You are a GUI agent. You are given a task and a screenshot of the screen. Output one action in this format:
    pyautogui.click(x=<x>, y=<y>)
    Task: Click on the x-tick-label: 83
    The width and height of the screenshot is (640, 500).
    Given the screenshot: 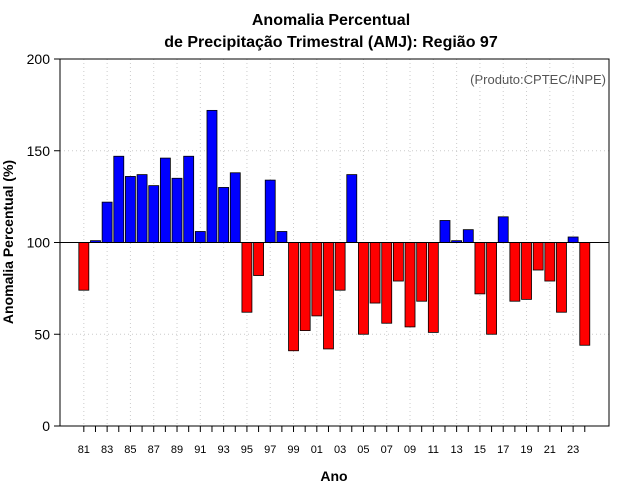 What is the action you would take?
    pyautogui.click(x=107, y=450)
    